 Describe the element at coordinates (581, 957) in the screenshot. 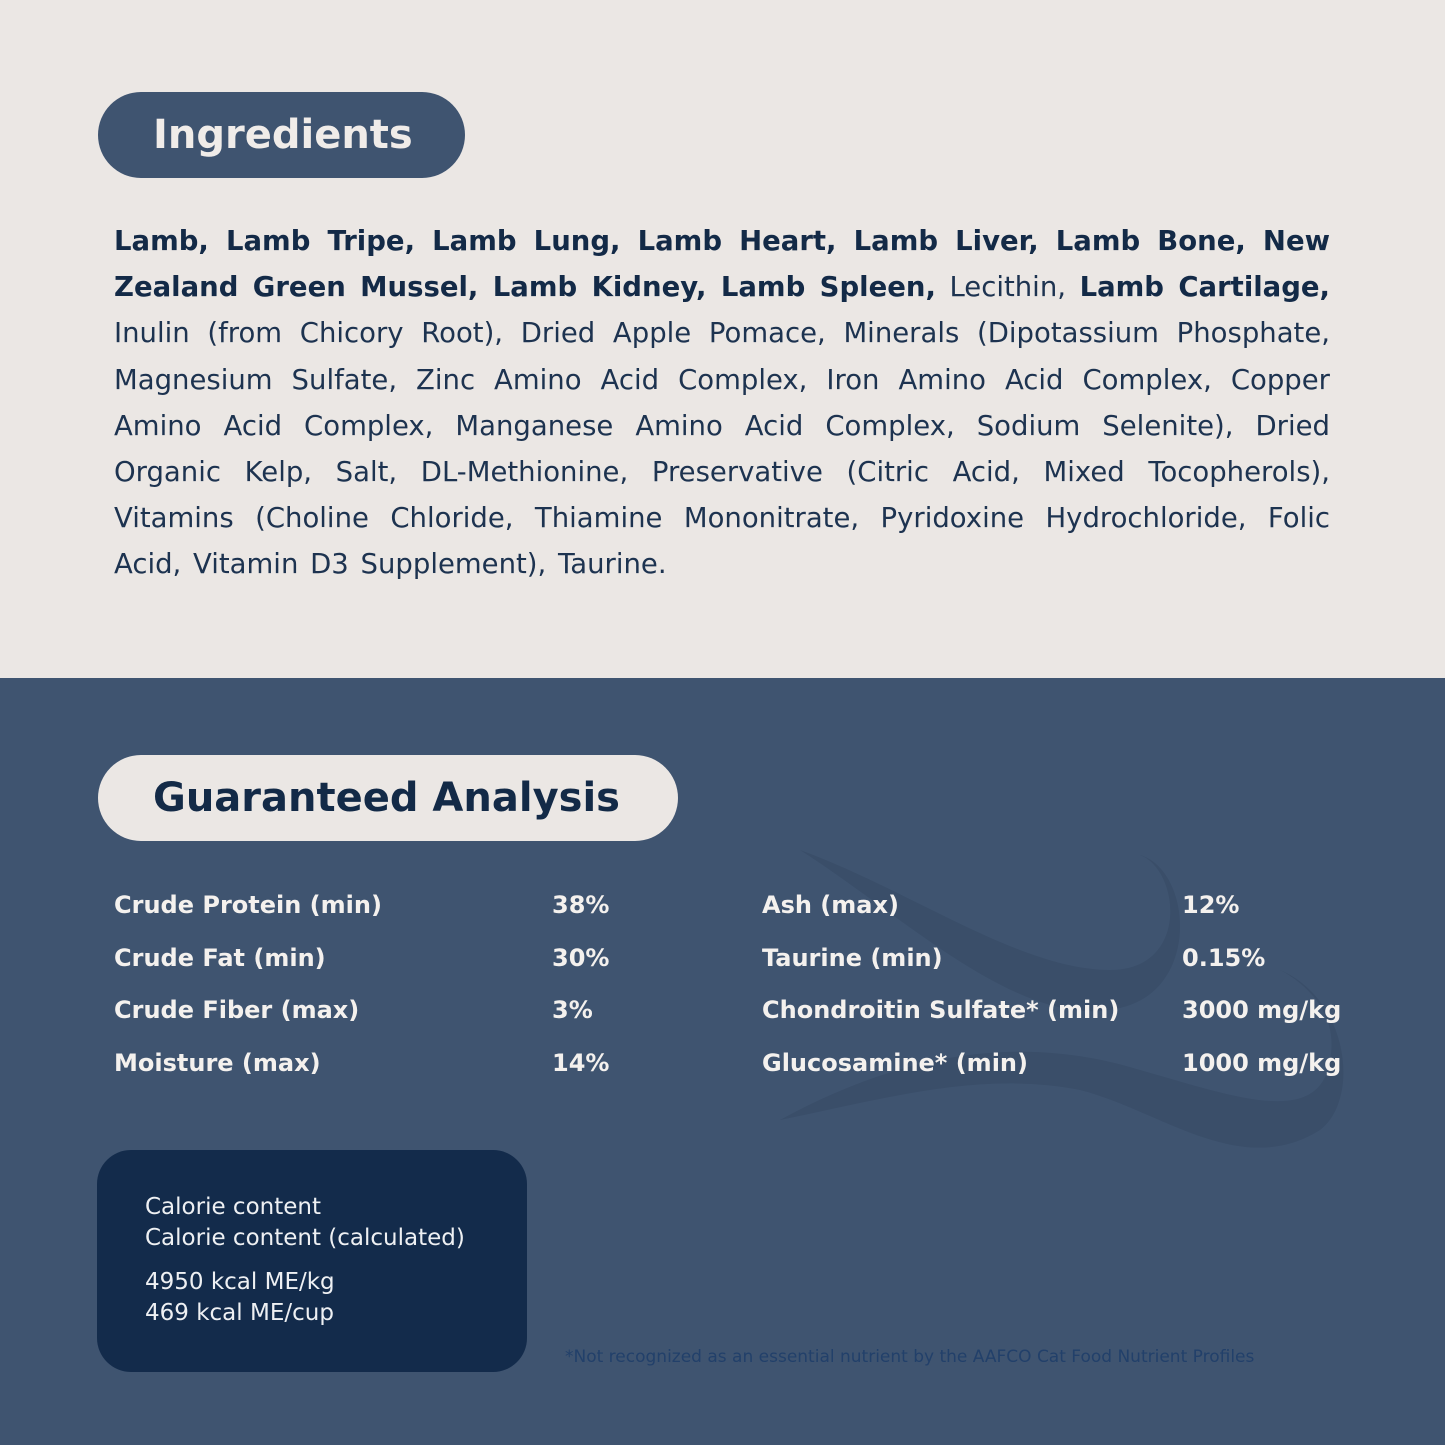

I see `analysis-value: 30%` at that location.